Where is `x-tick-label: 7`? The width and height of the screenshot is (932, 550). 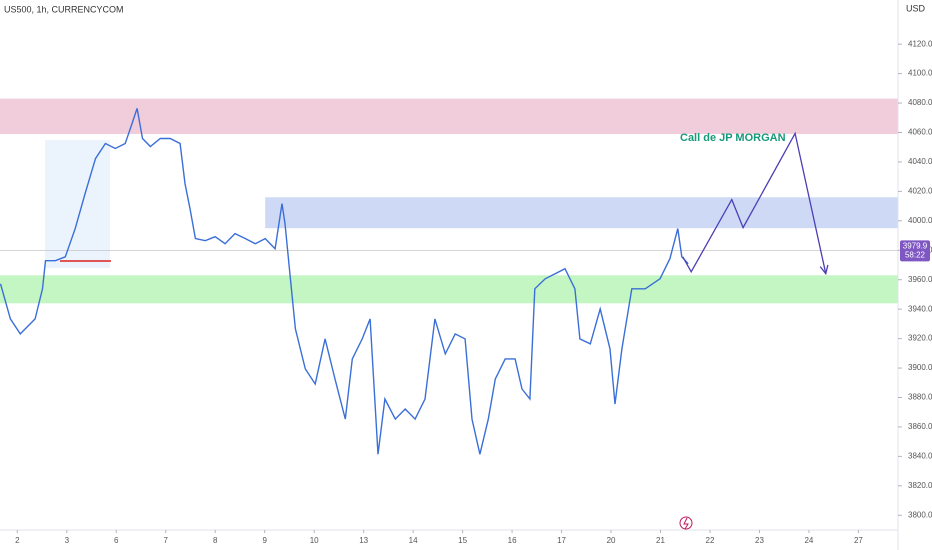 x-tick-label: 7 is located at coordinates (166, 540).